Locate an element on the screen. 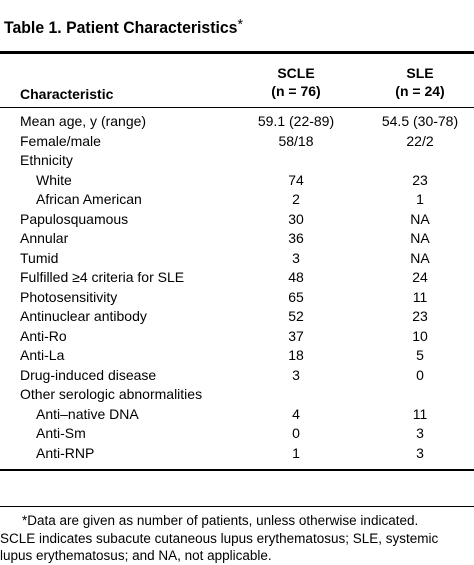 The width and height of the screenshot is (474, 565). scle-value: 18 is located at coordinates (296, 355).